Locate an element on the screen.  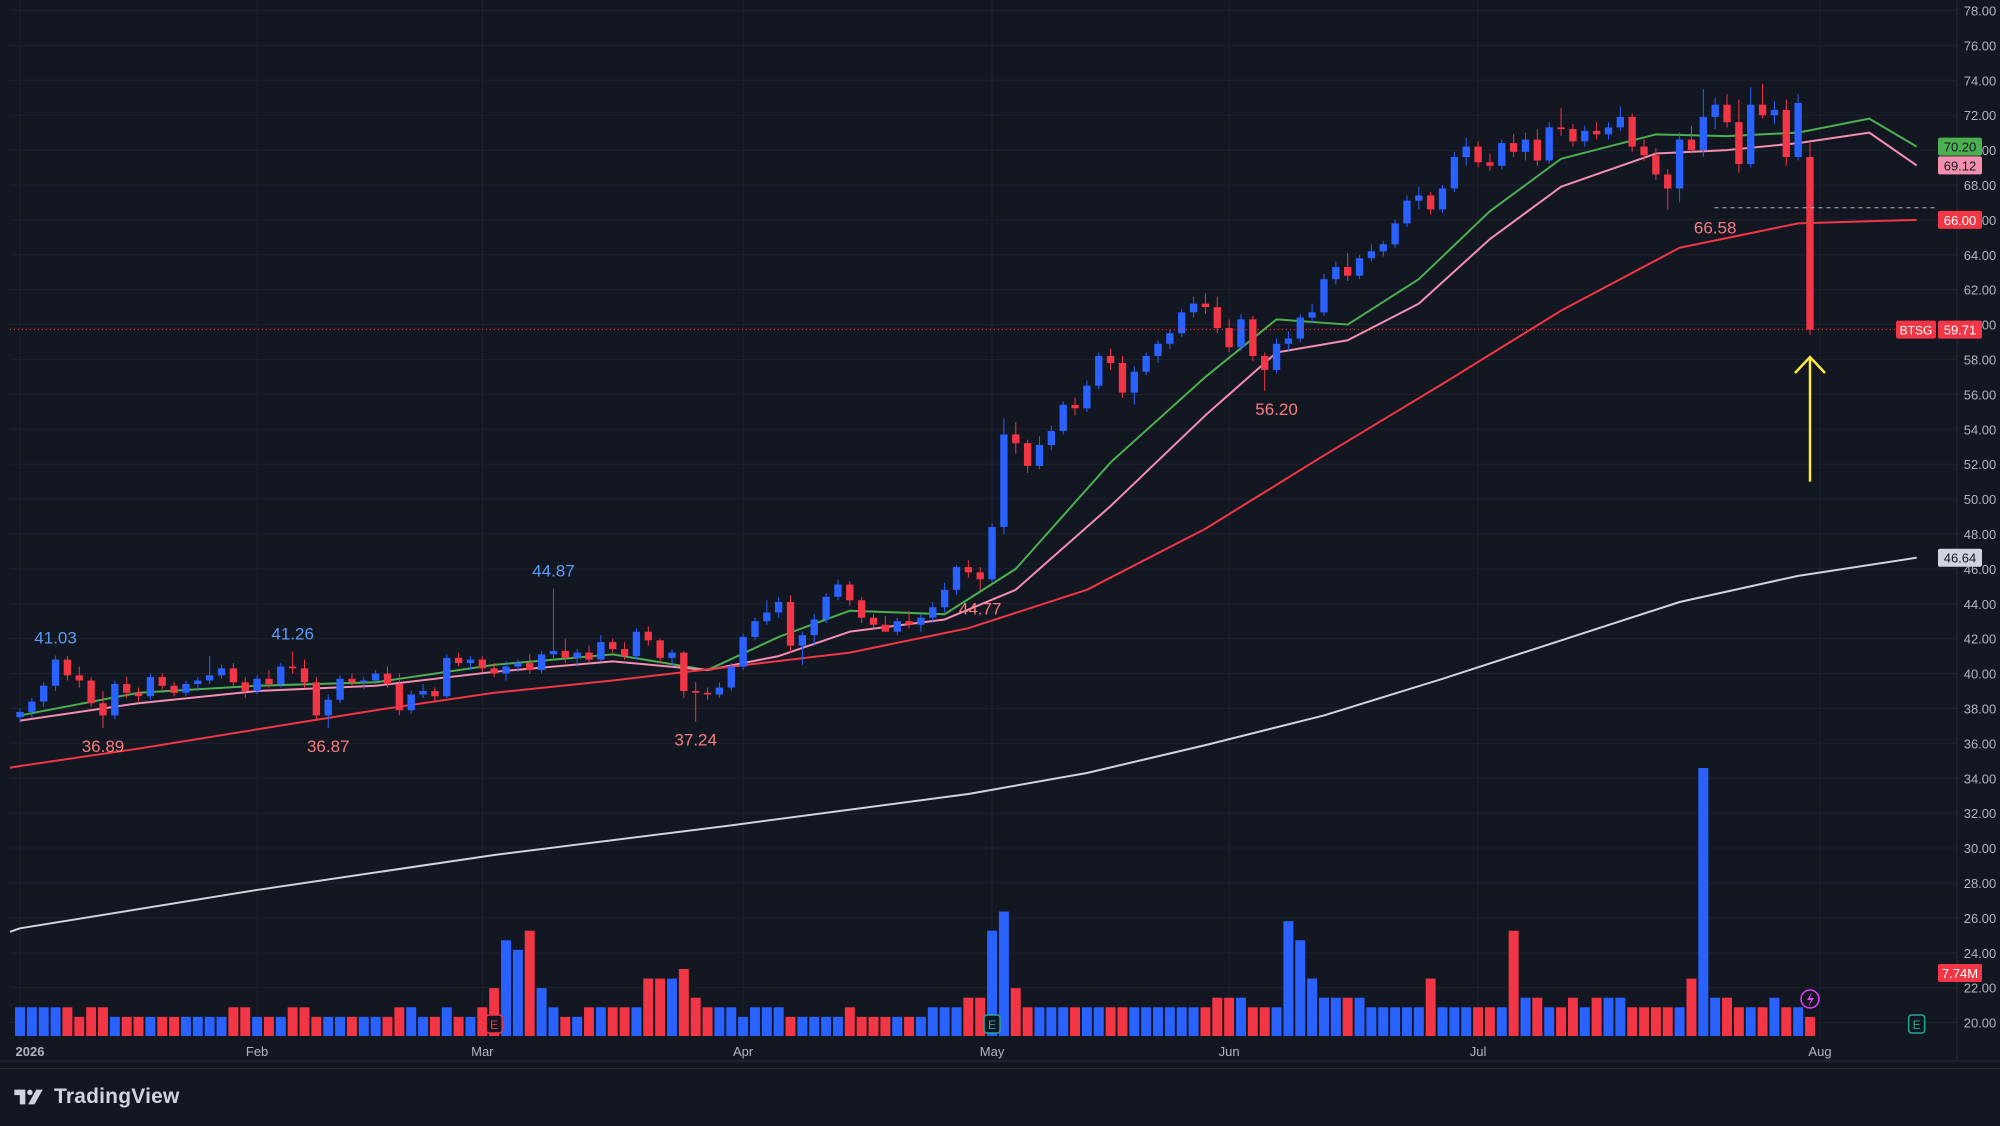
price-tick-label: 20.00 is located at coordinates (1980, 1023).